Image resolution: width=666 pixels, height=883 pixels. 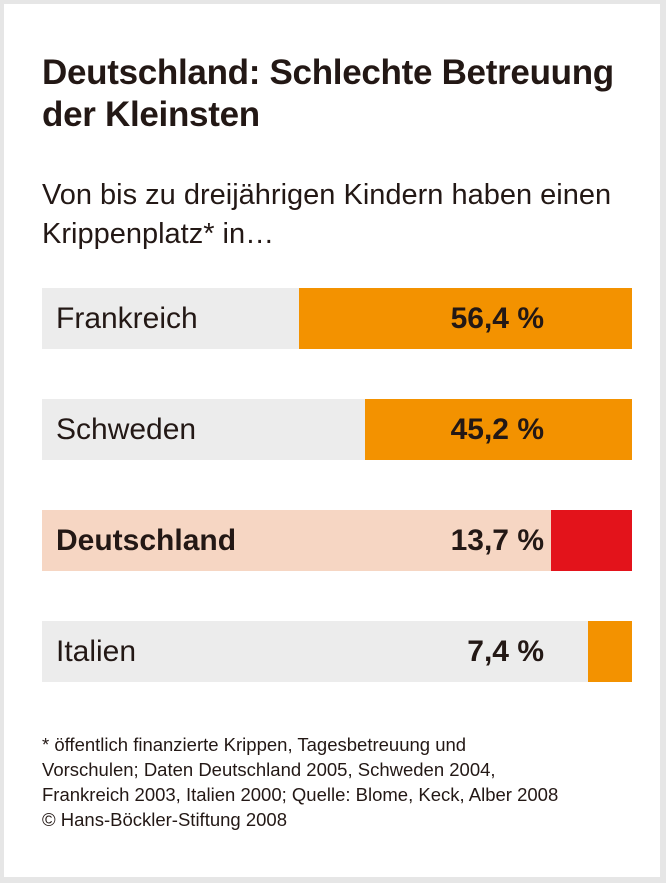 I want to click on bar-row-deutschland: Deutschland 13,7 %, so click(x=337, y=540).